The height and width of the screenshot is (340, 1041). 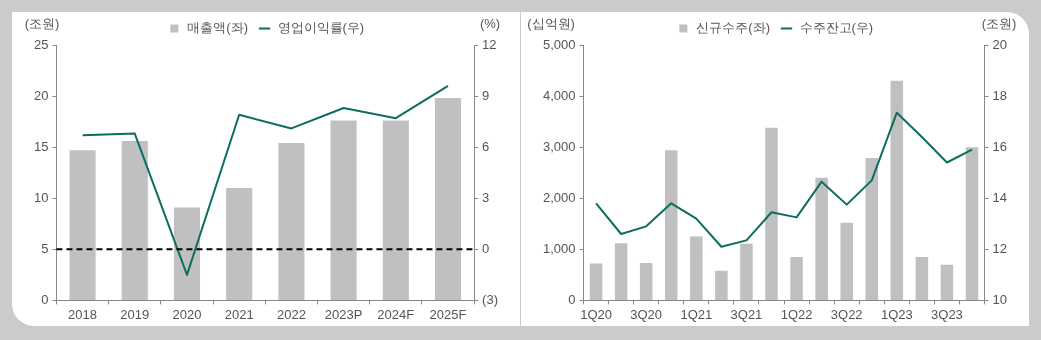 I want to click on y-axis-title: (조원), so click(x=42, y=24).